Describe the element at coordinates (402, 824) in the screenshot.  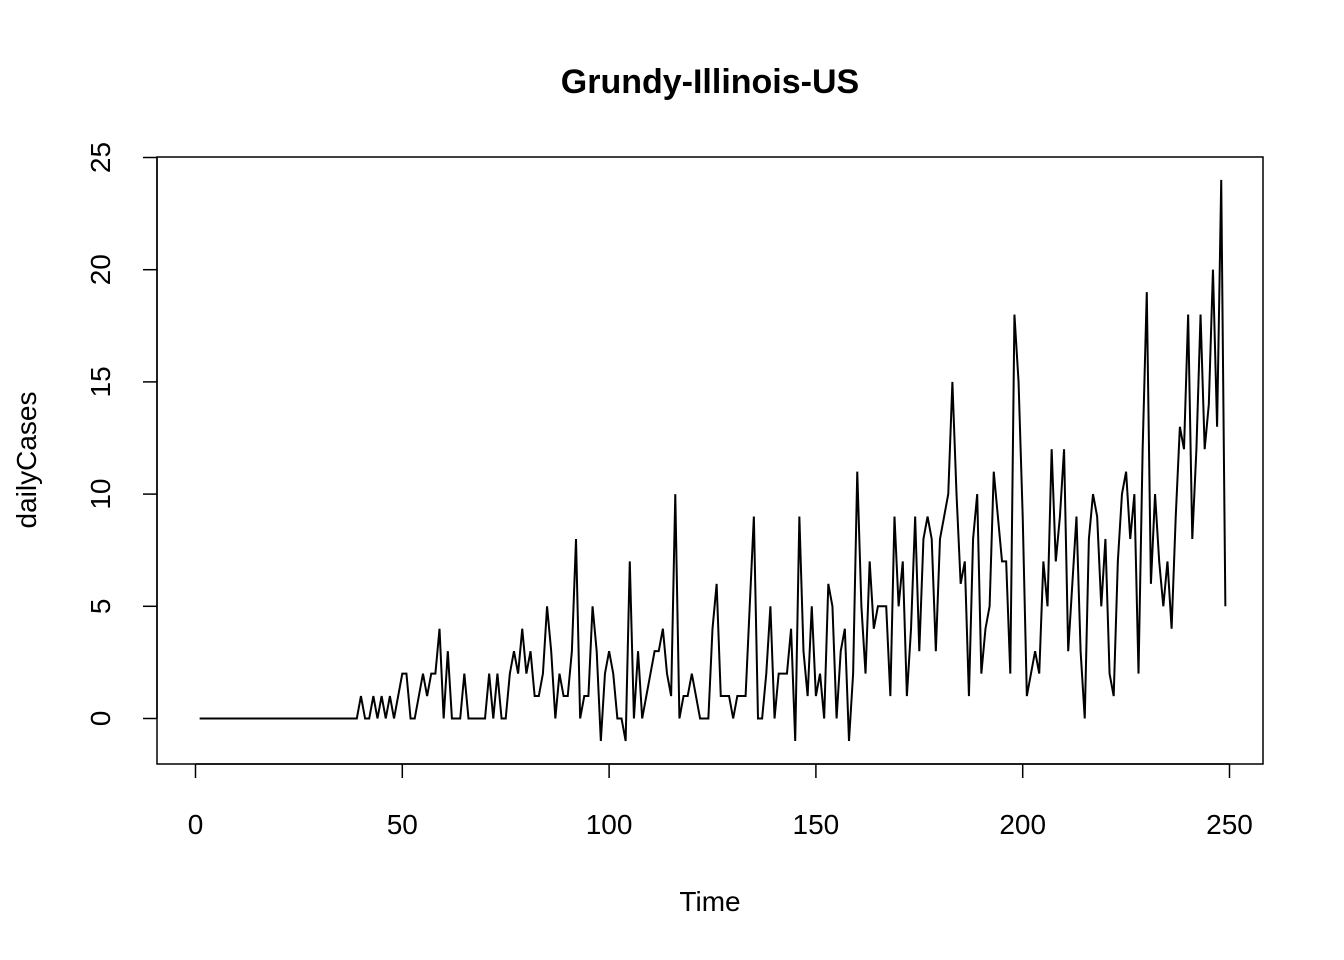
I see `x-tick-label: 50` at that location.